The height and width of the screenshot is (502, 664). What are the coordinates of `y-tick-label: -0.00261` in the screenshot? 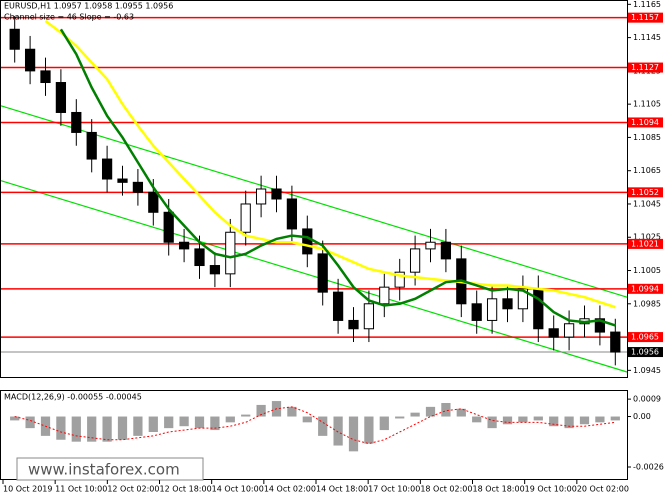 It's located at (648, 467).